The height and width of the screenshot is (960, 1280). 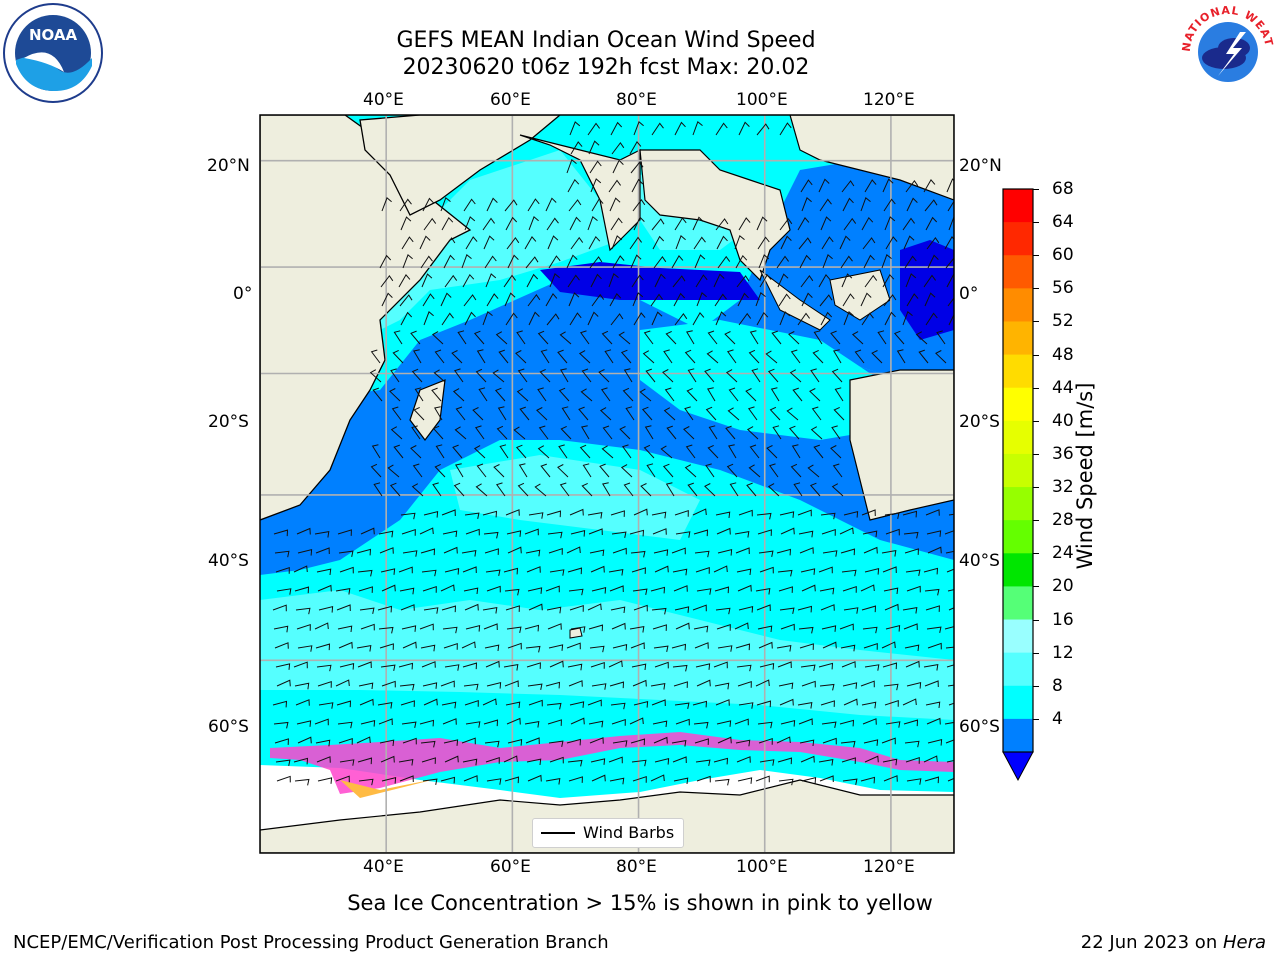 I want to click on footer-date-text: 22 Jun 2023 on, so click(x=1151, y=942).